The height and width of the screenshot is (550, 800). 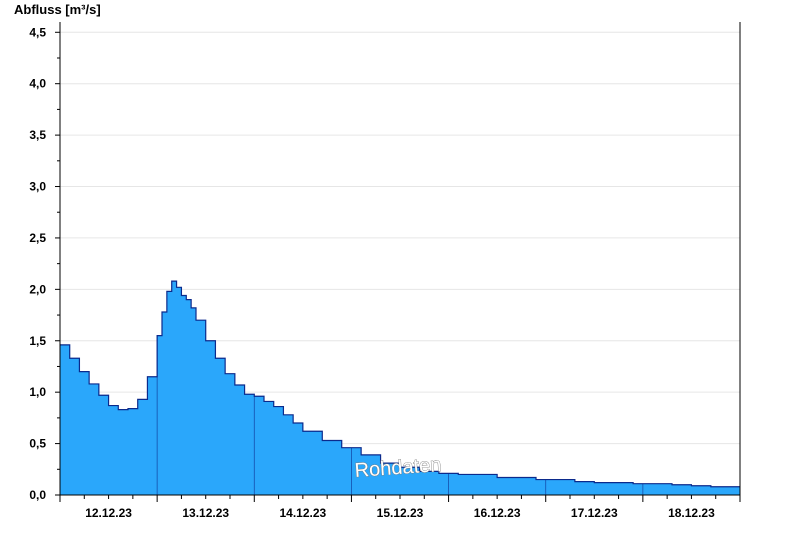 I want to click on y-tick-label: 4,5, so click(x=37, y=32).